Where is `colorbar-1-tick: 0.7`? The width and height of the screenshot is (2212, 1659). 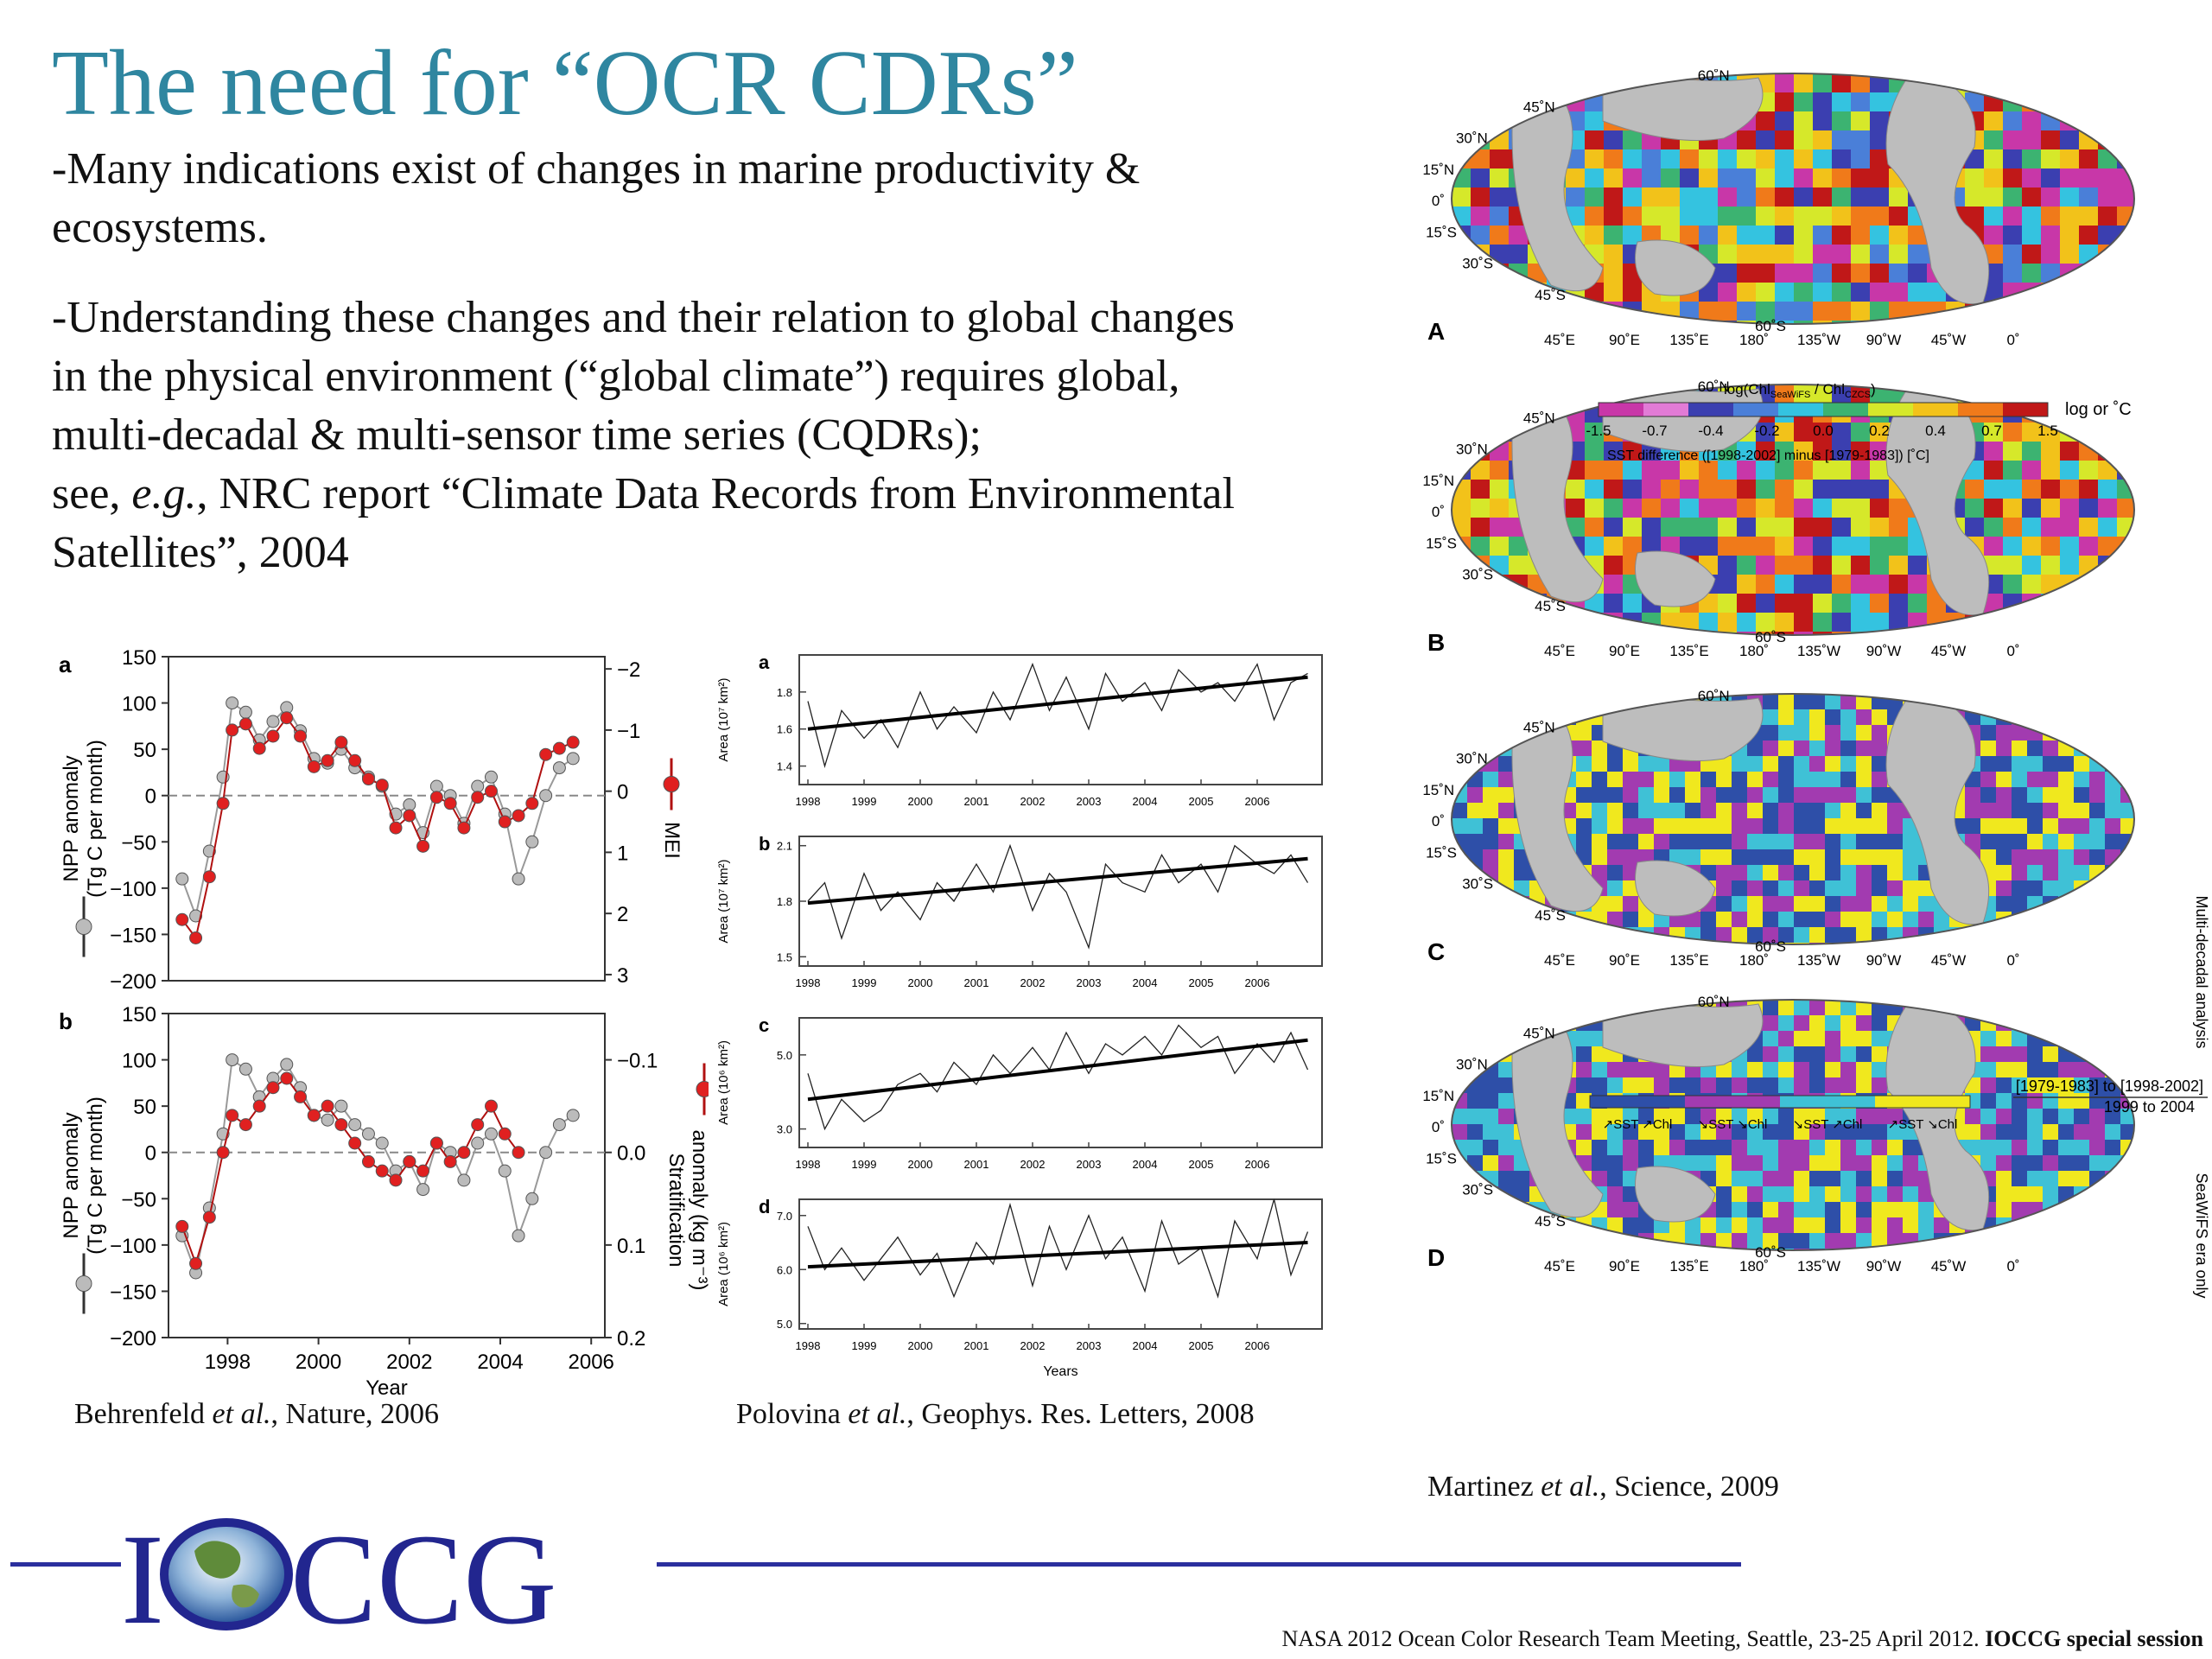
colorbar-1-tick: 0.7 is located at coordinates (1991, 431).